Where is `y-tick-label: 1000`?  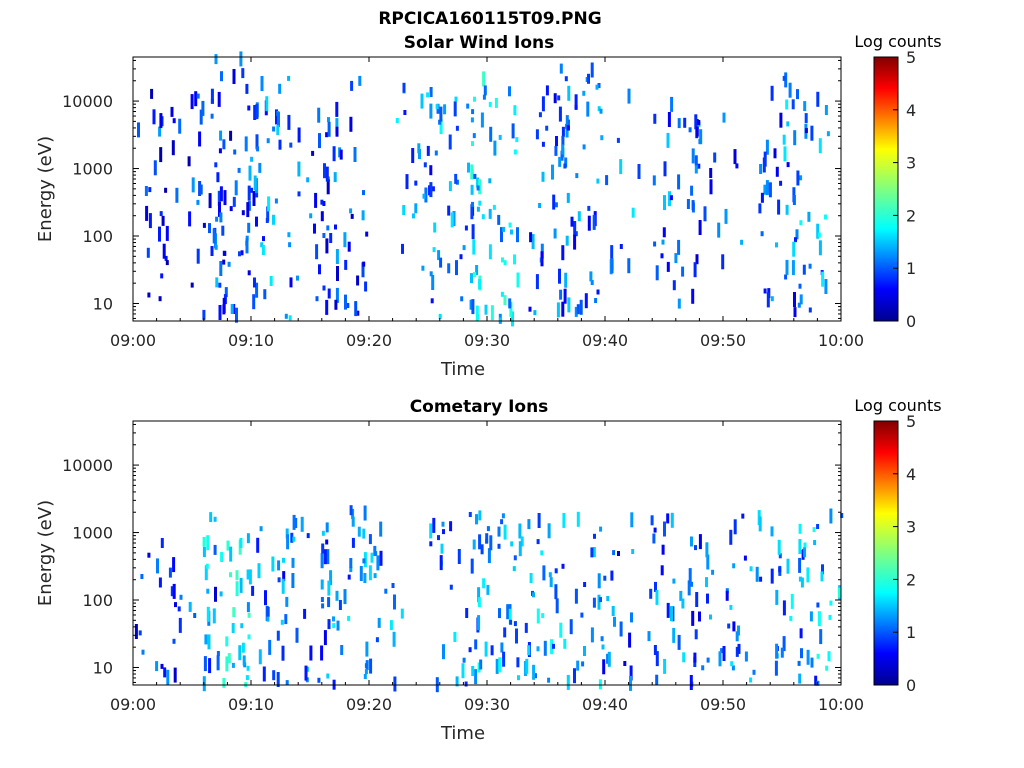
y-tick-label: 1000 is located at coordinates (92, 533).